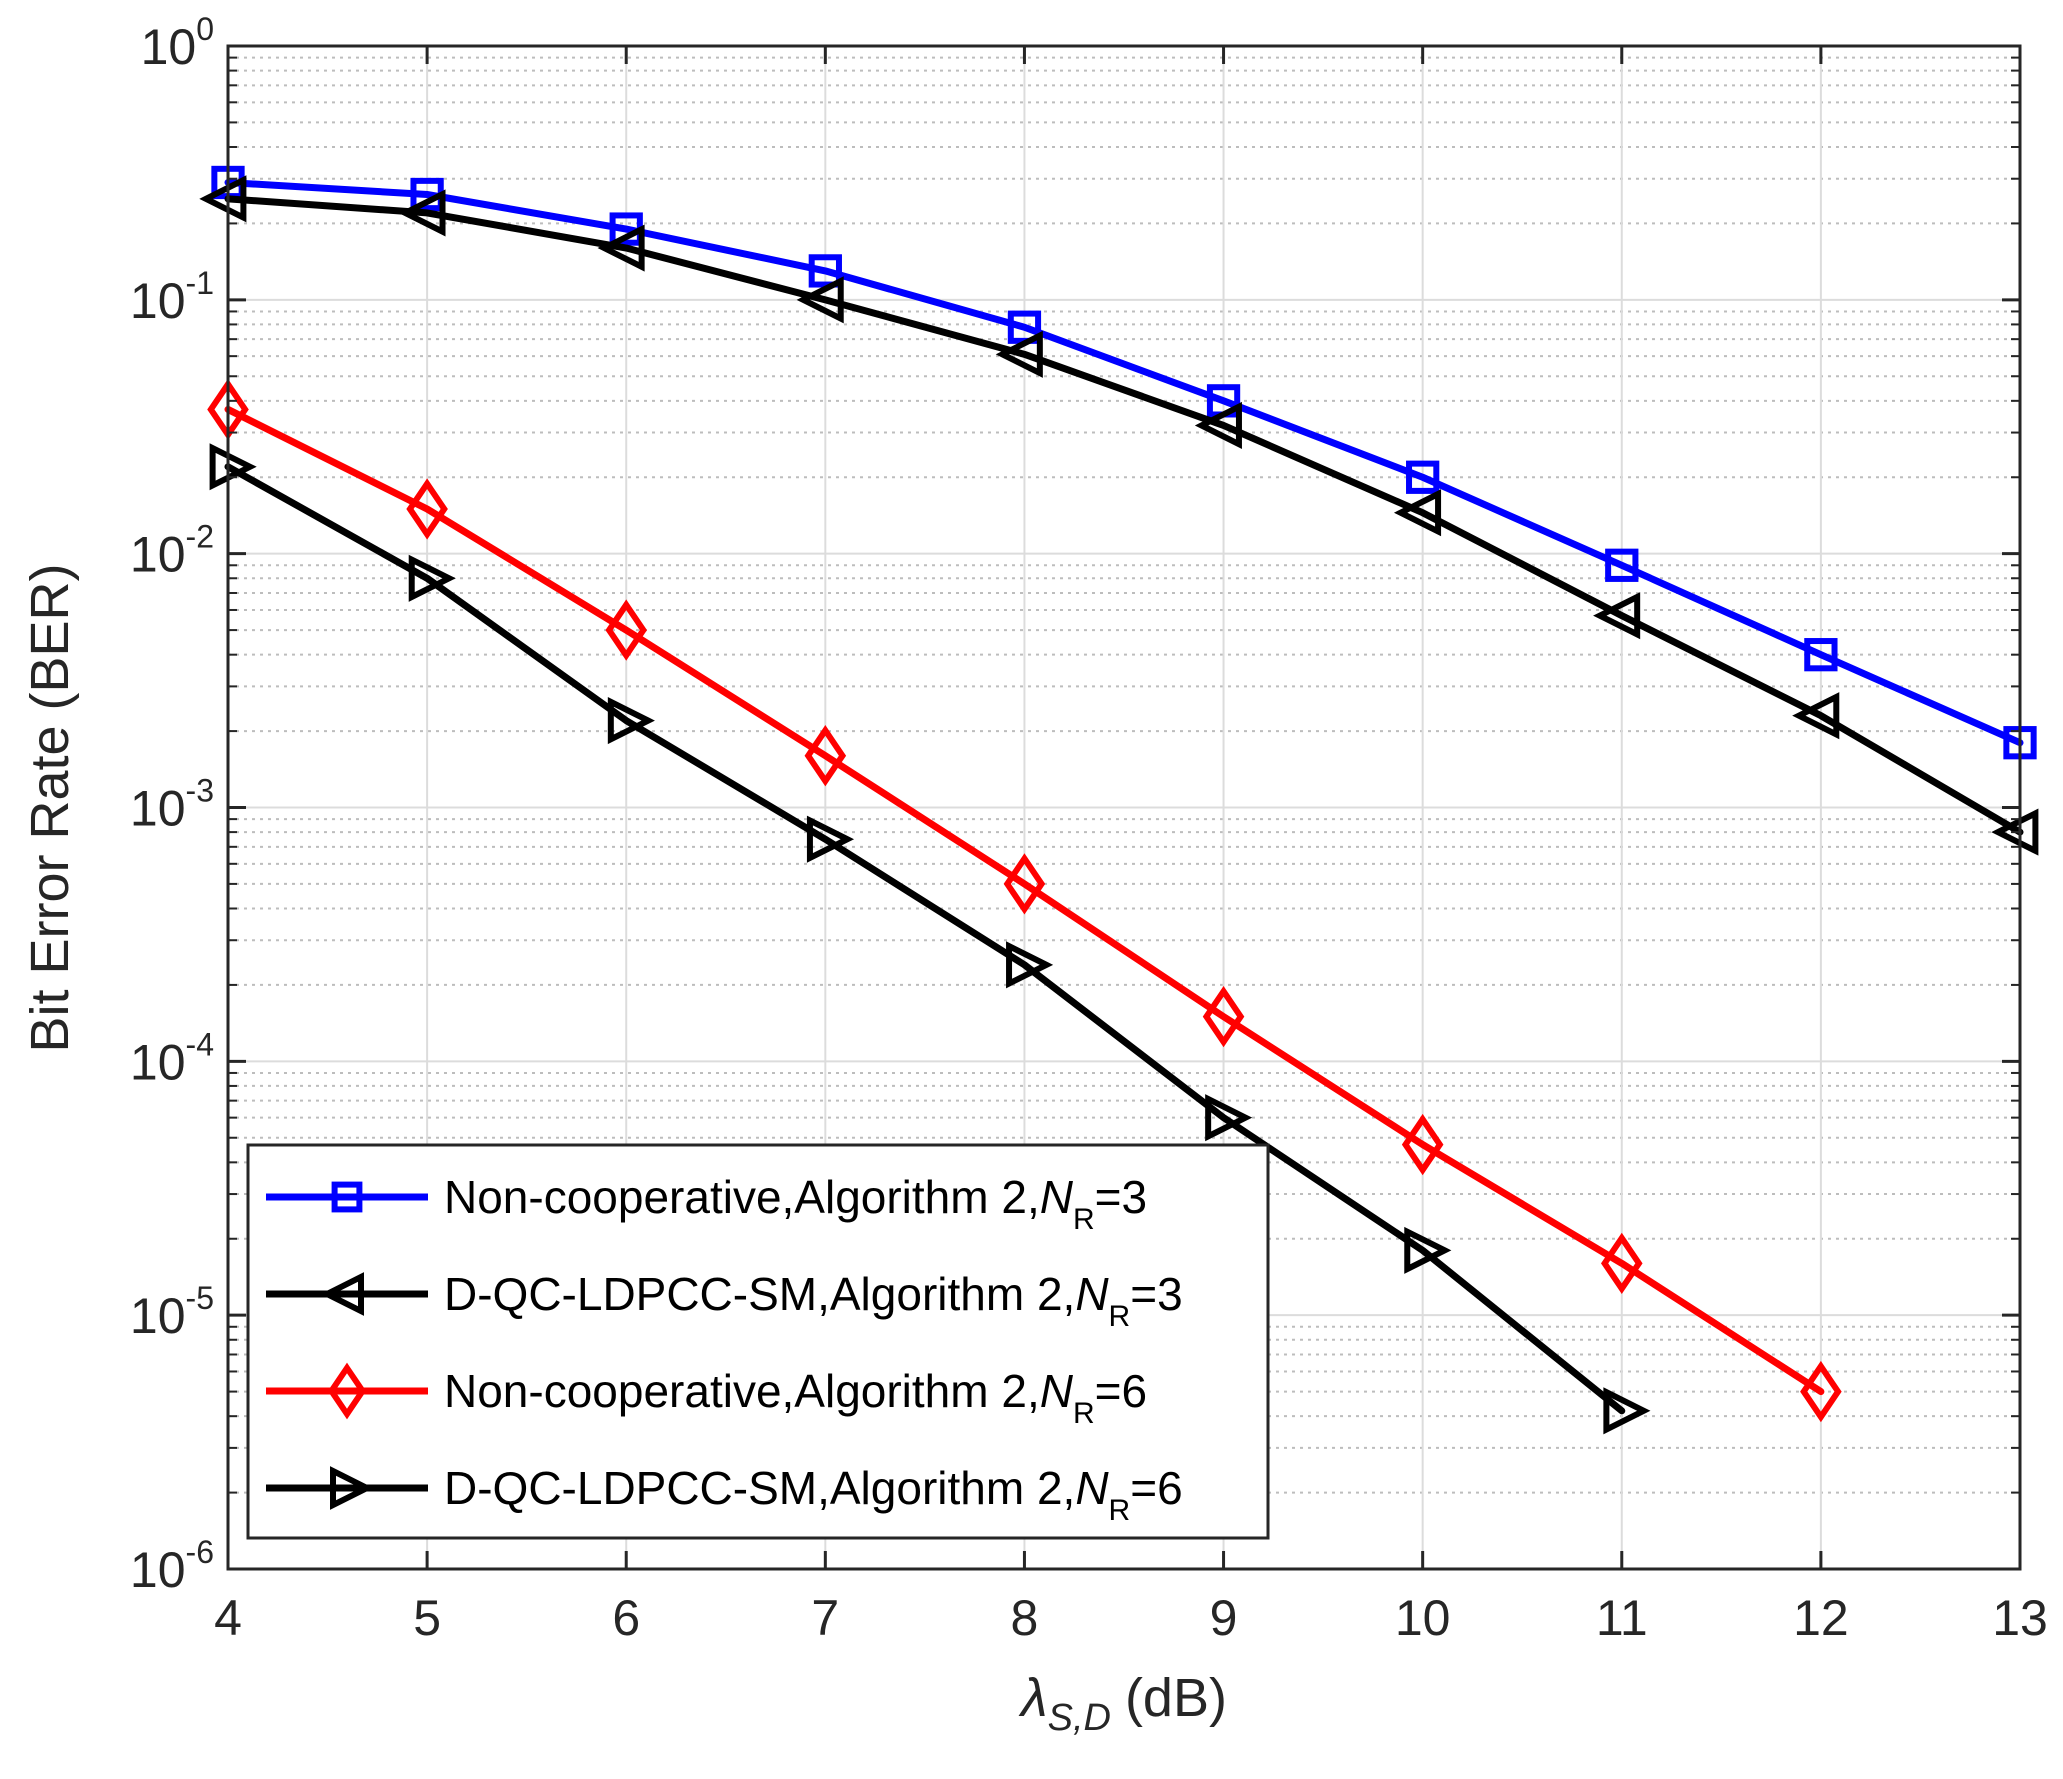  Describe the element at coordinates (200, 1298) in the screenshot. I see `y-tick-label-exponent: -5` at that location.